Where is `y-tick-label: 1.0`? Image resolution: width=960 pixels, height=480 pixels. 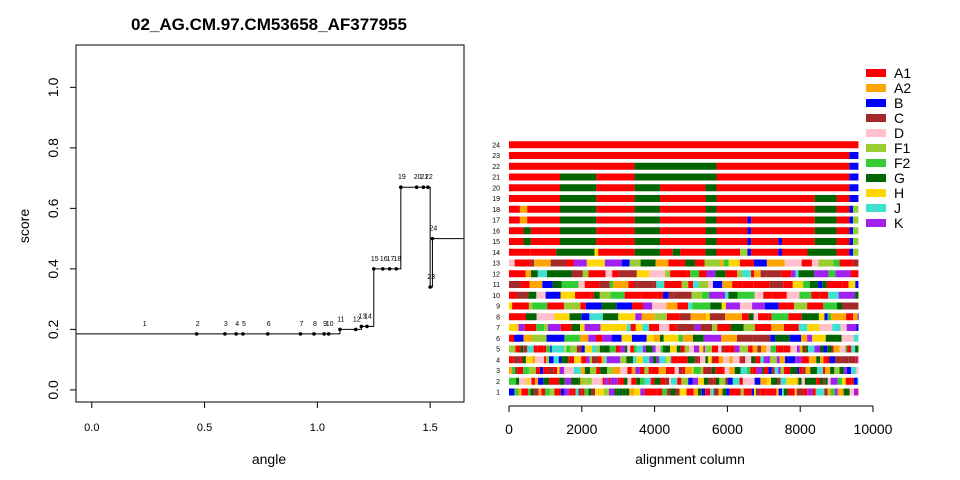
y-tick-label: 1.0 is located at coordinates (53, 87).